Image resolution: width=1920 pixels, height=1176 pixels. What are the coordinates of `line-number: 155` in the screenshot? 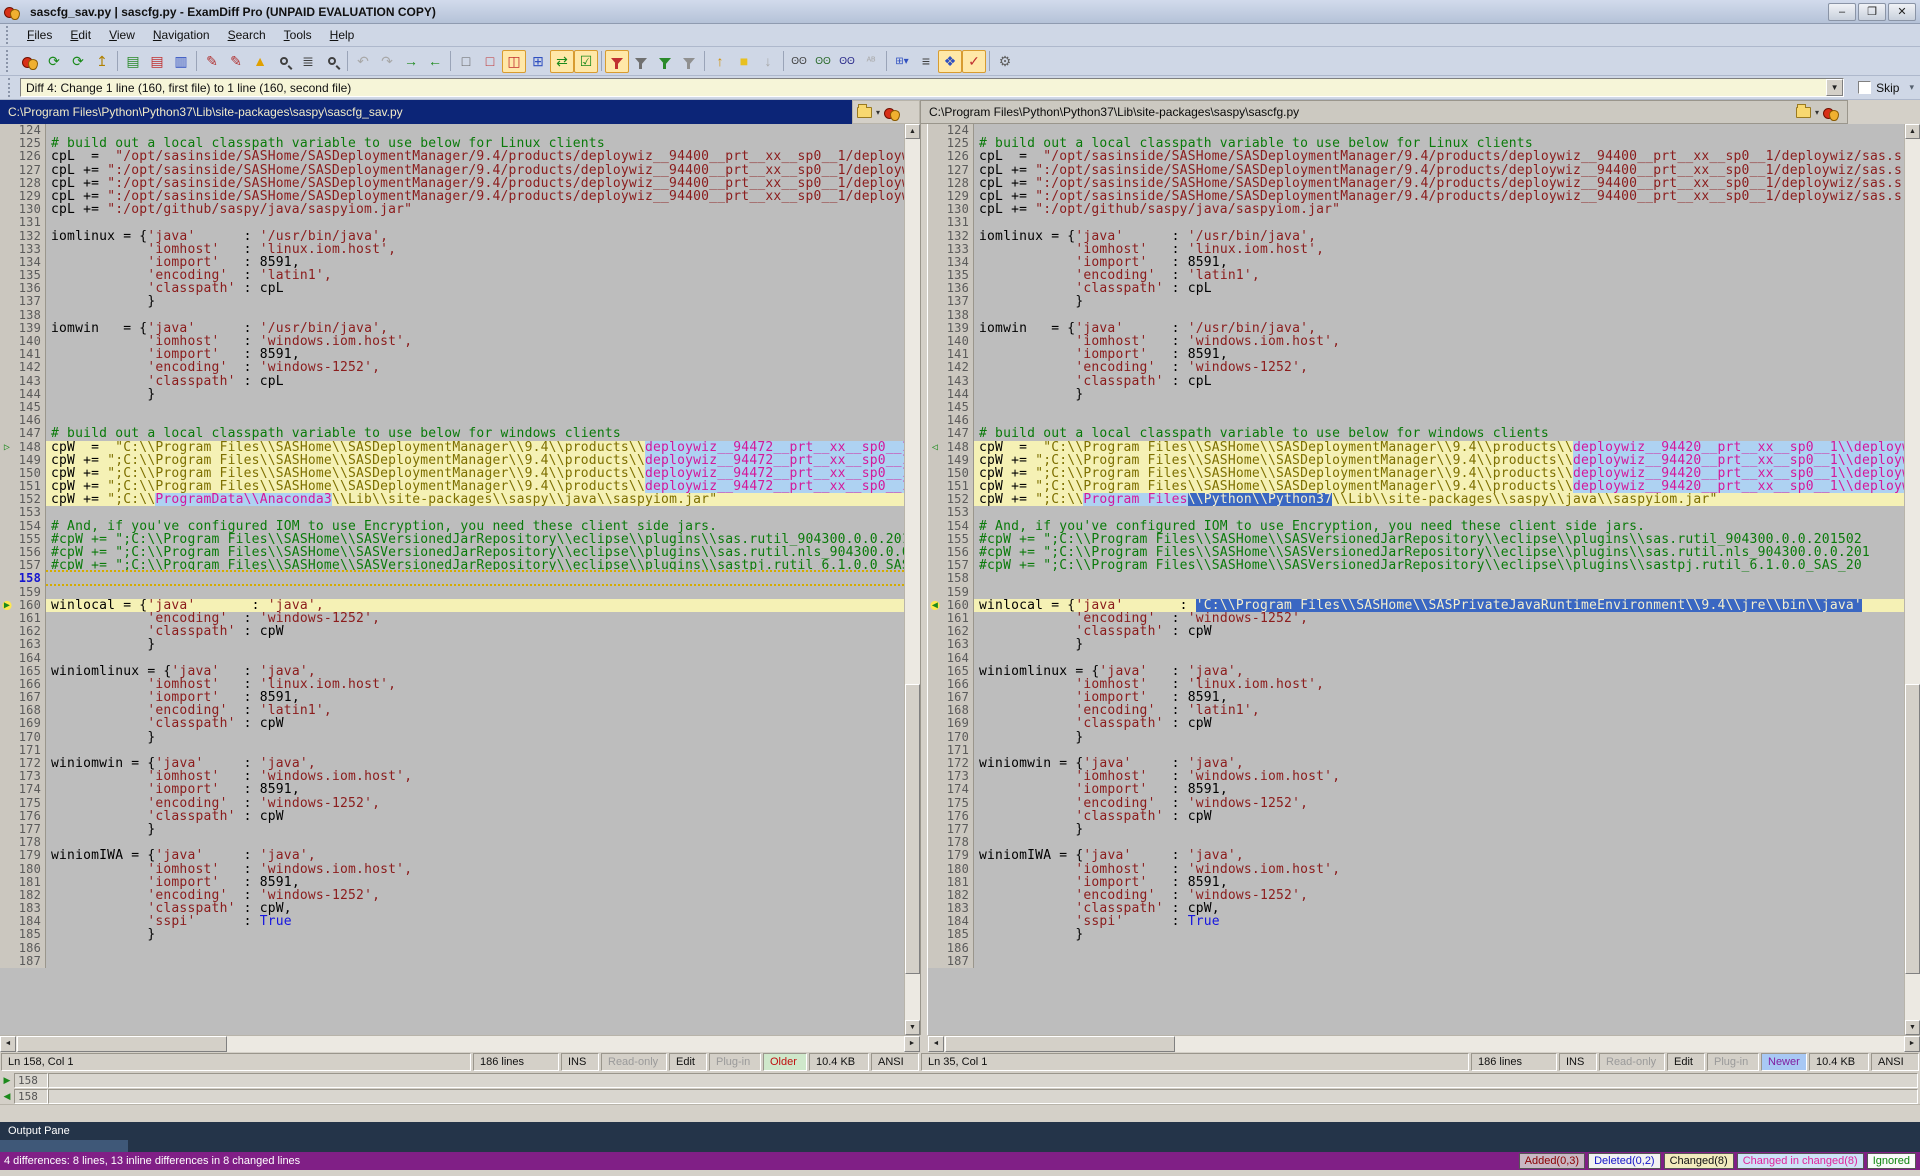 It's located at (30, 539).